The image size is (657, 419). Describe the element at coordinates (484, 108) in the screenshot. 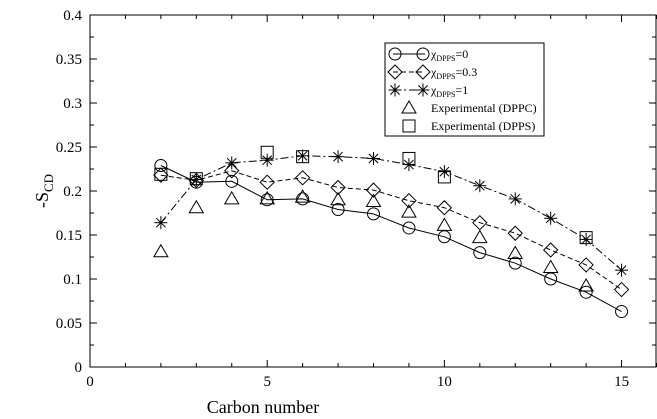

I see `legend-label: Experimental (DPPC)` at that location.